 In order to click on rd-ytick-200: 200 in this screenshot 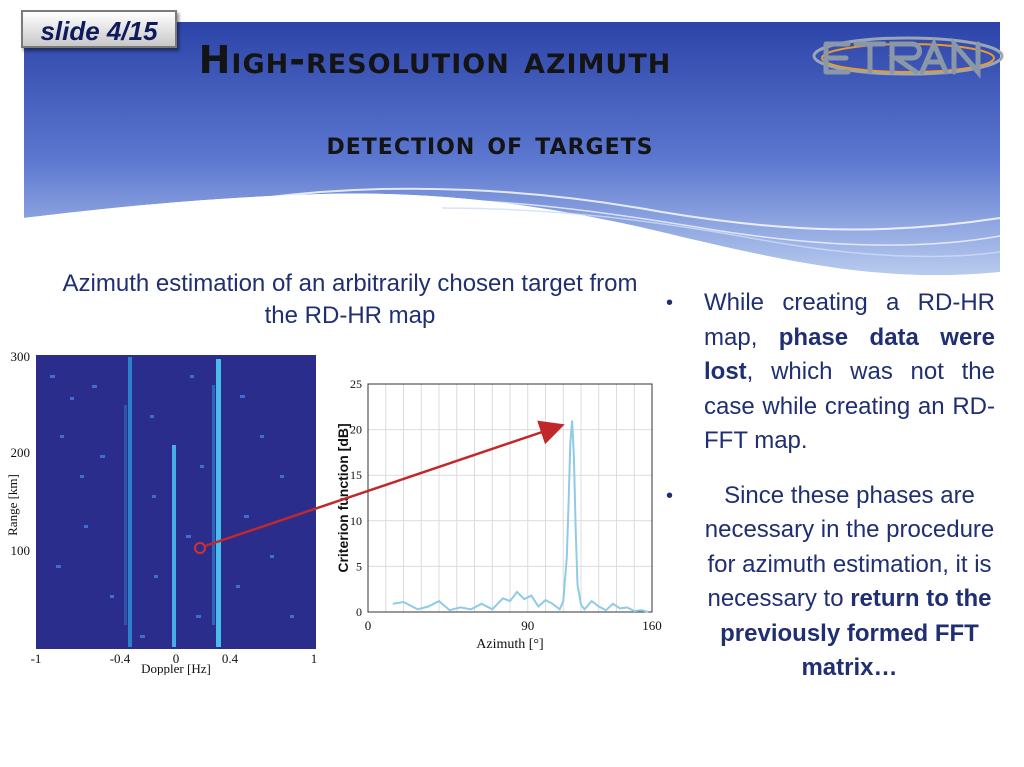, I will do `click(21, 452)`.